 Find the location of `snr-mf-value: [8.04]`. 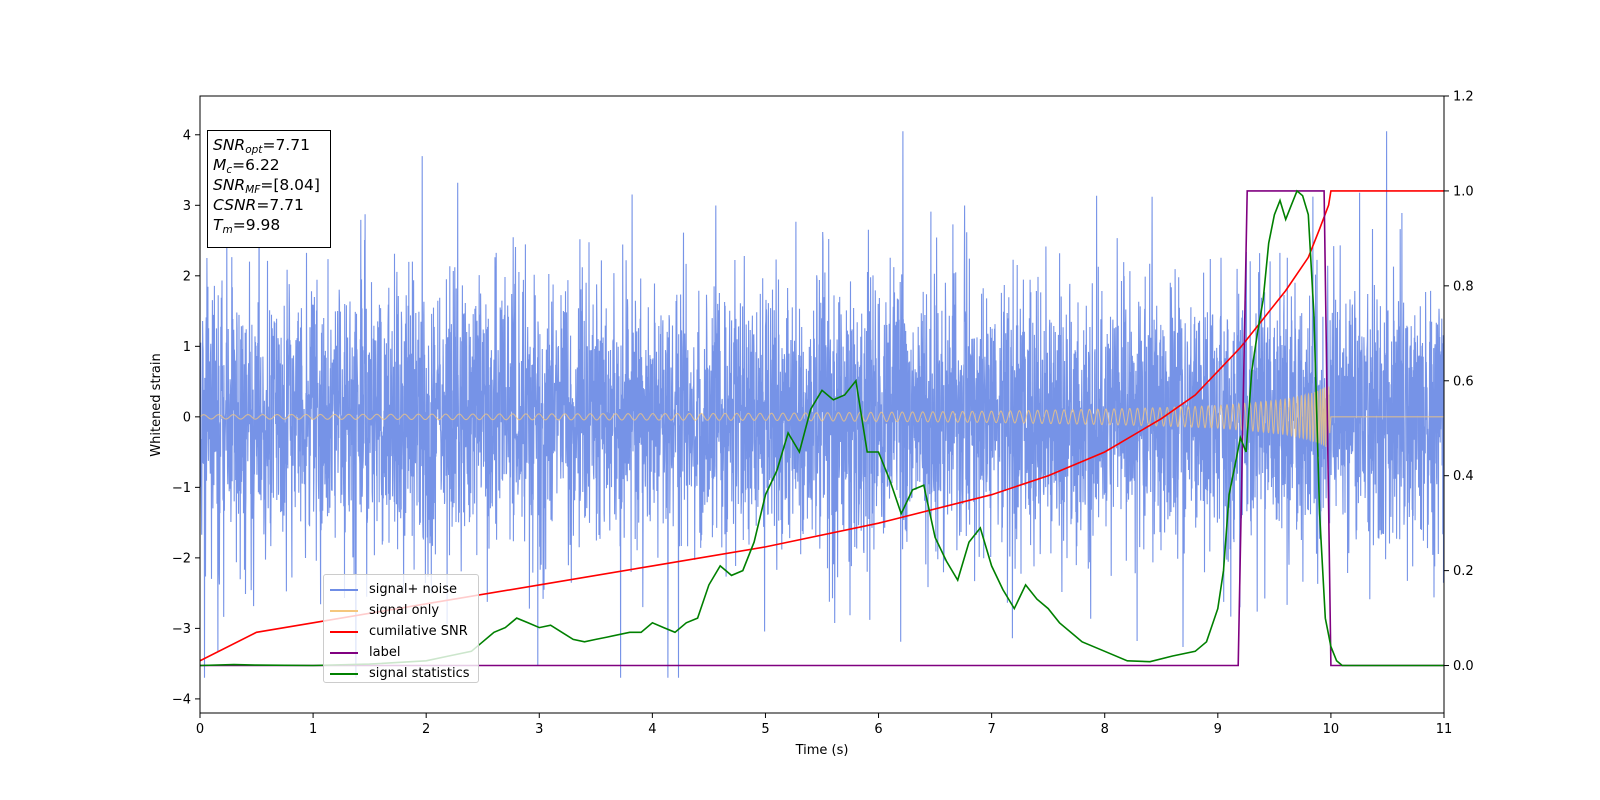

snr-mf-value: [8.04] is located at coordinates (296, 185).